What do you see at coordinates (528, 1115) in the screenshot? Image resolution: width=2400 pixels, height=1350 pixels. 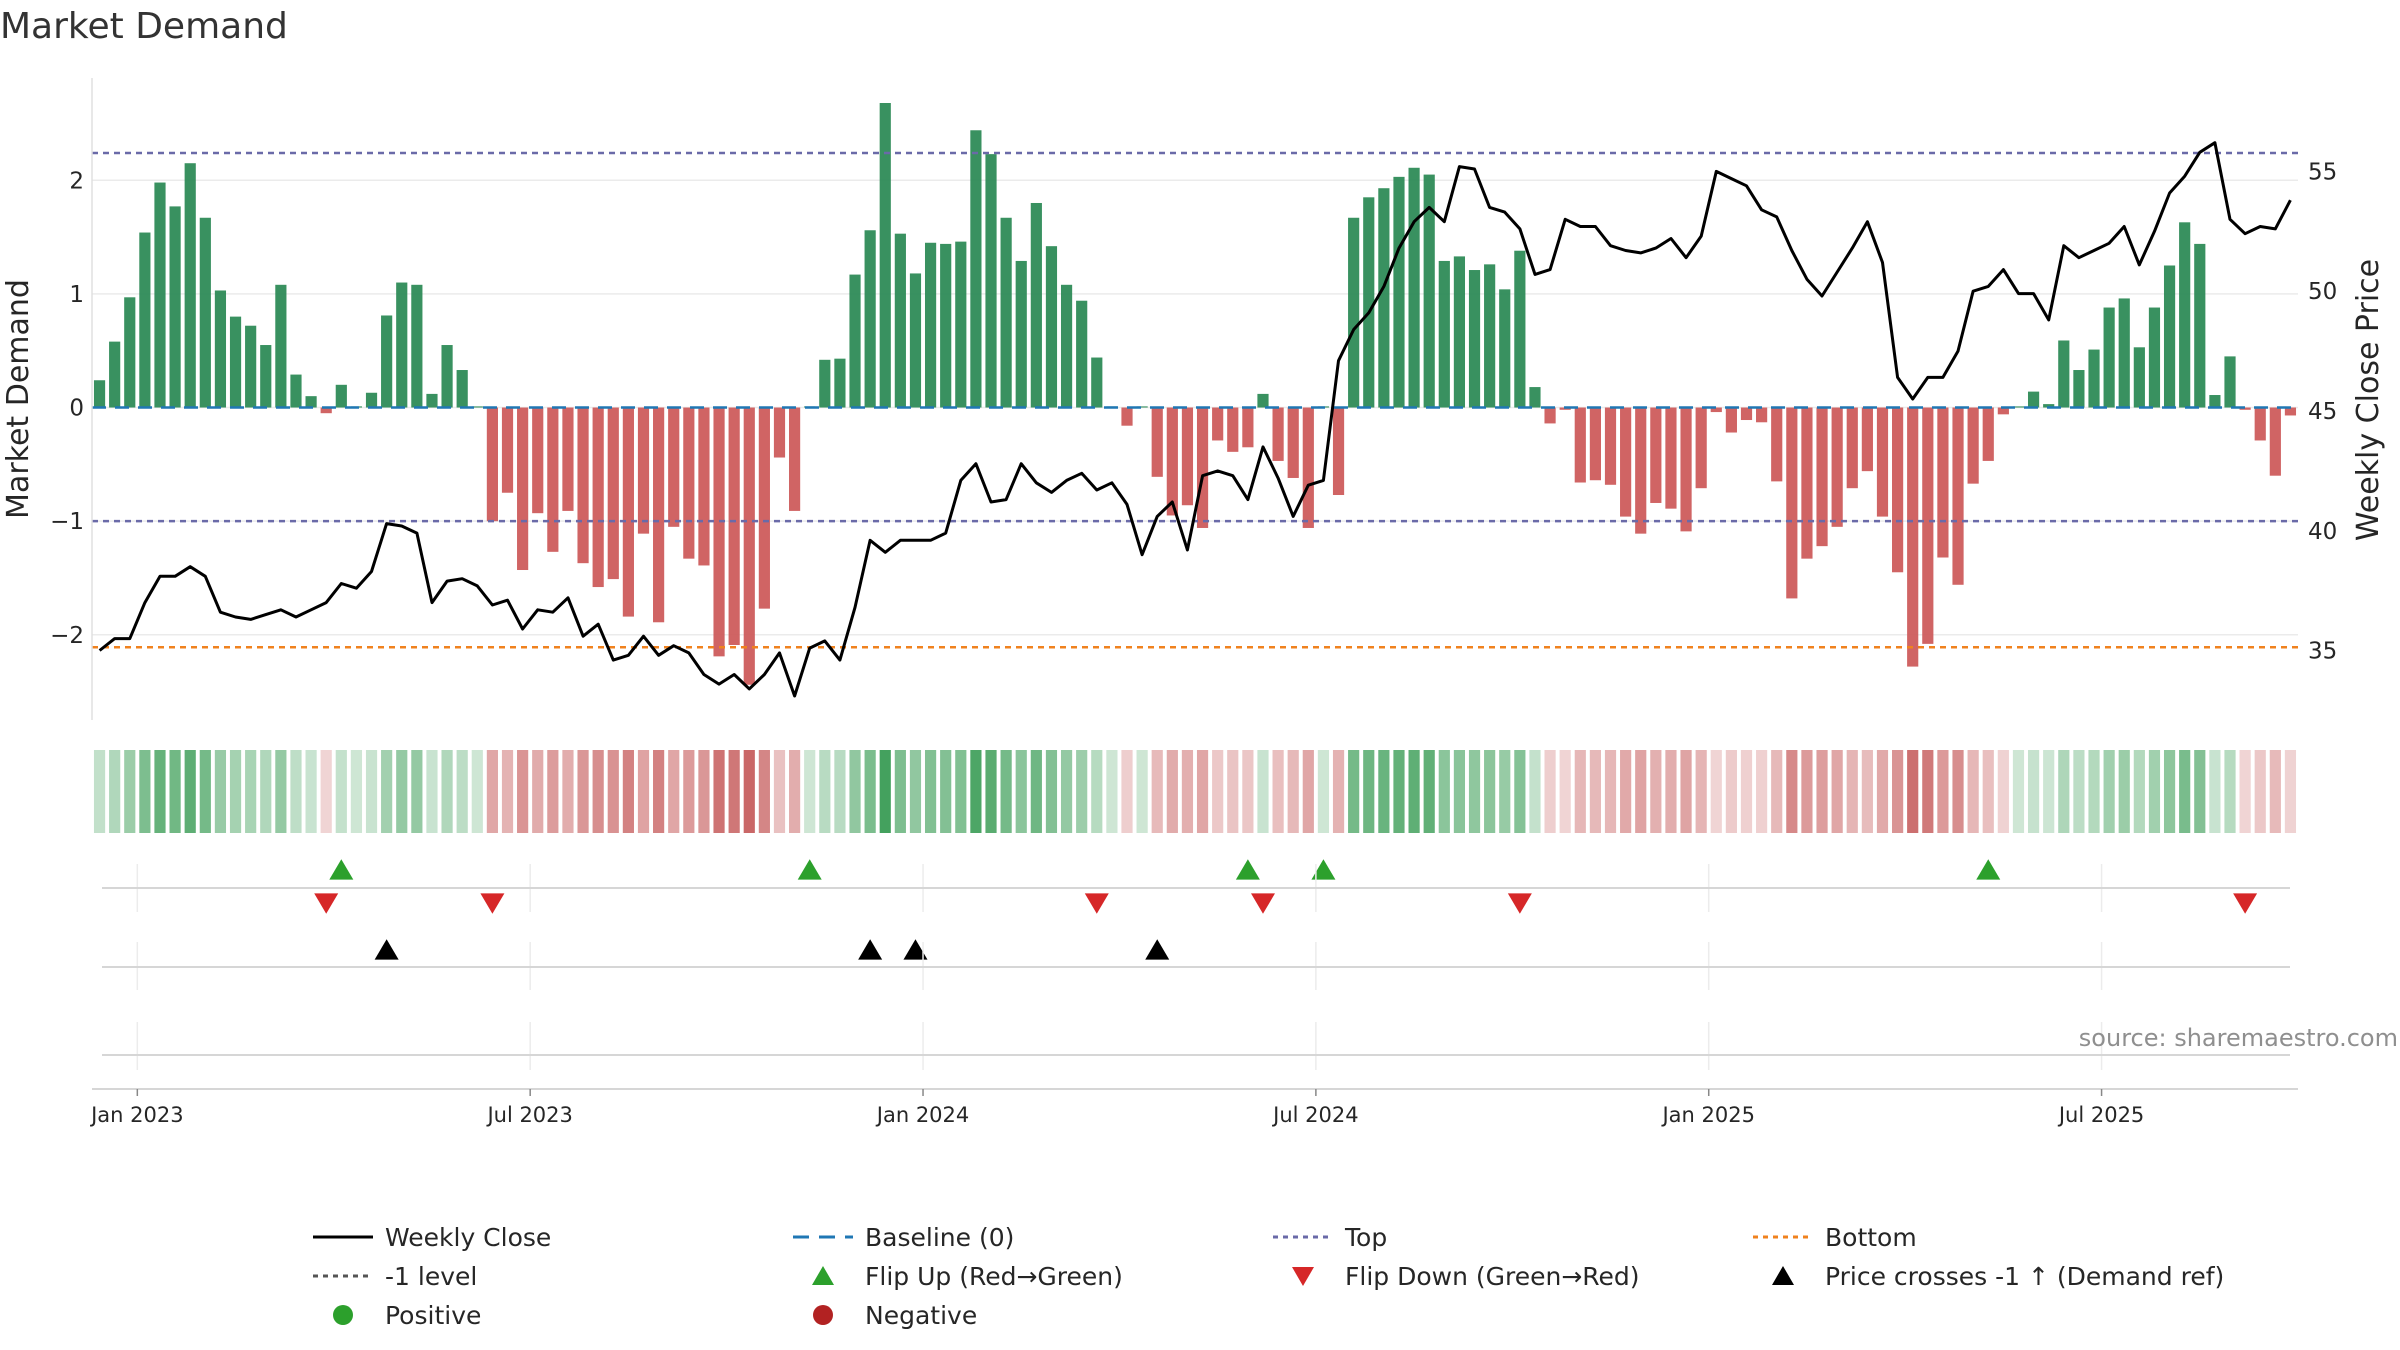 I see `date-tick-label: Jul 2023` at bounding box center [528, 1115].